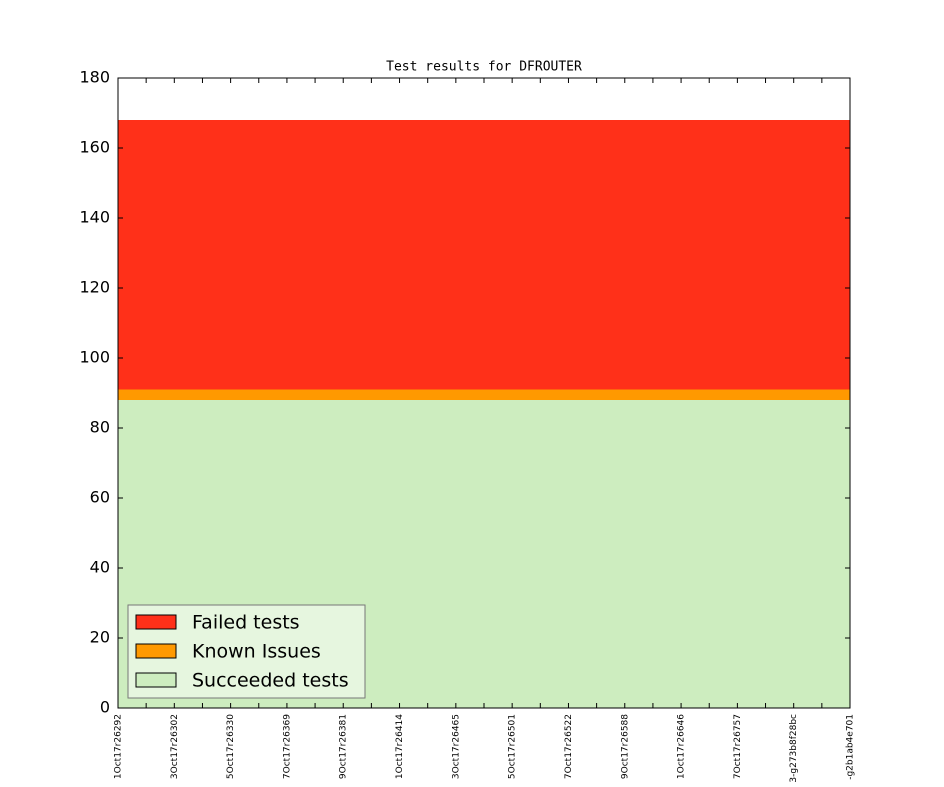 This screenshot has height=787, width=944. What do you see at coordinates (231, 746) in the screenshot?
I see `x-tick-label: 5Oct17r26330` at bounding box center [231, 746].